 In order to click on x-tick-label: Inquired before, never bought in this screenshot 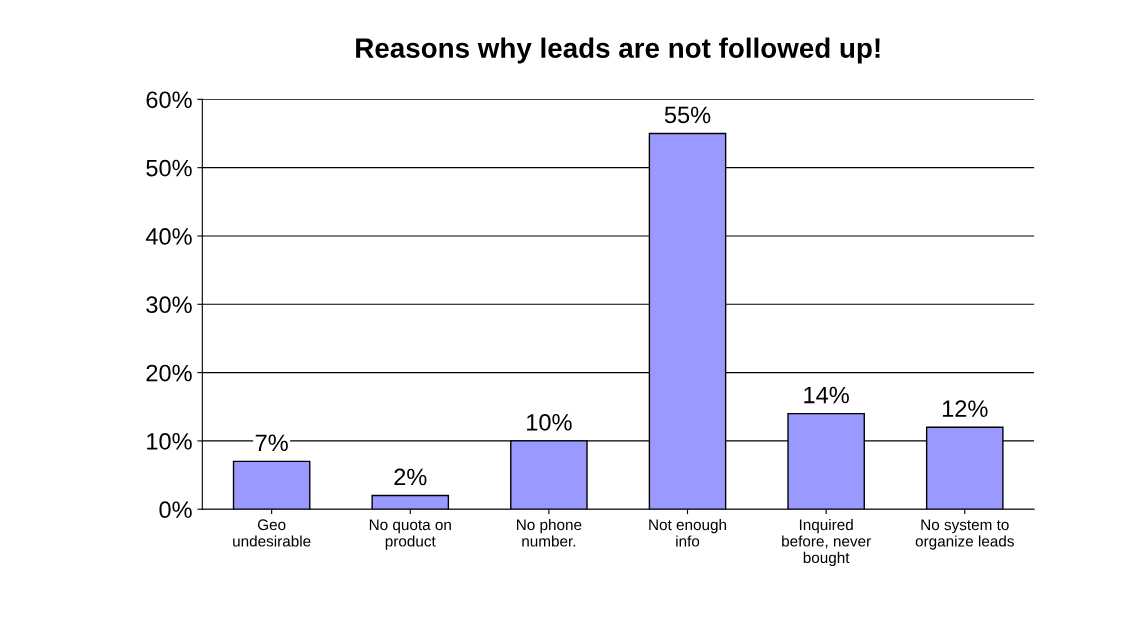, I will do `click(826, 542)`.